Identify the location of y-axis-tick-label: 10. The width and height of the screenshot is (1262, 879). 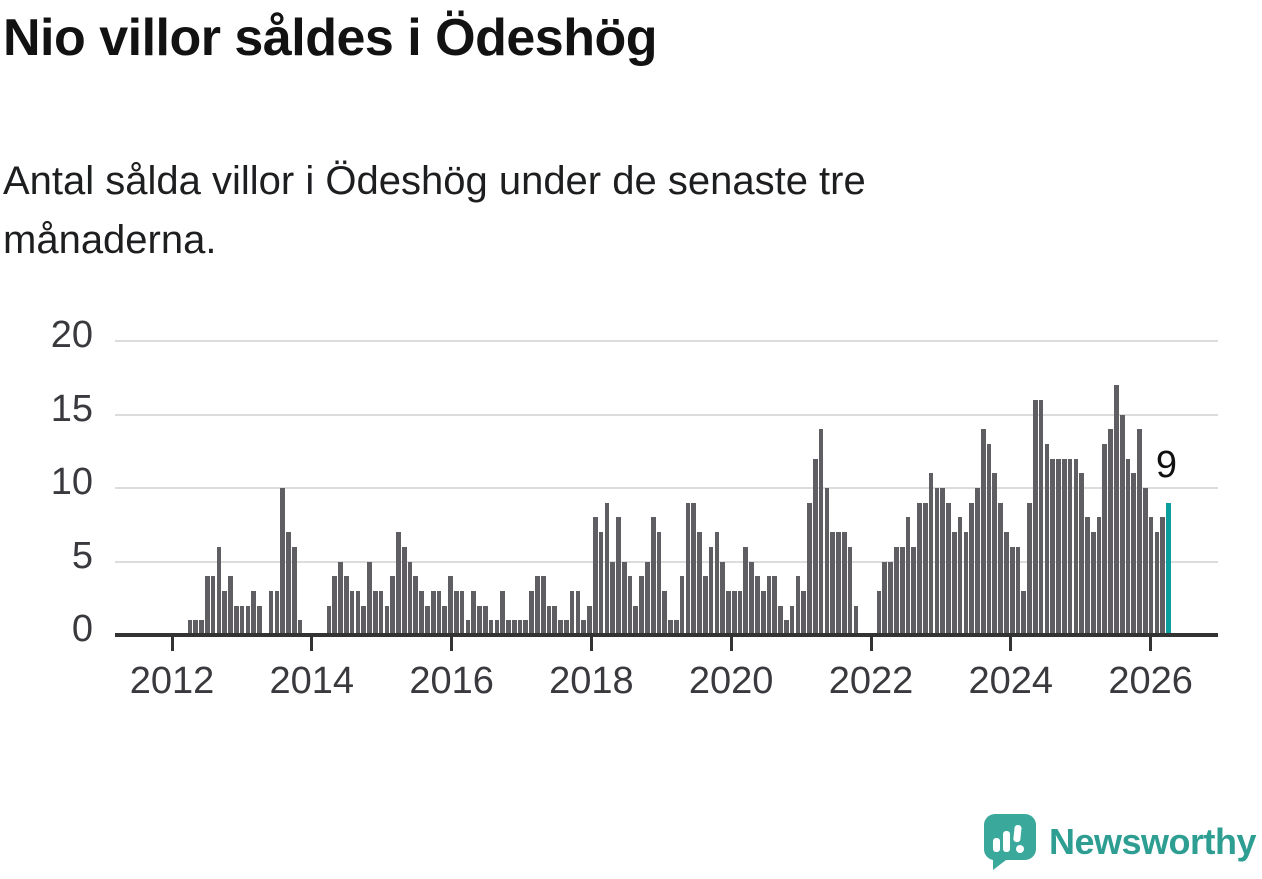
(71, 482).